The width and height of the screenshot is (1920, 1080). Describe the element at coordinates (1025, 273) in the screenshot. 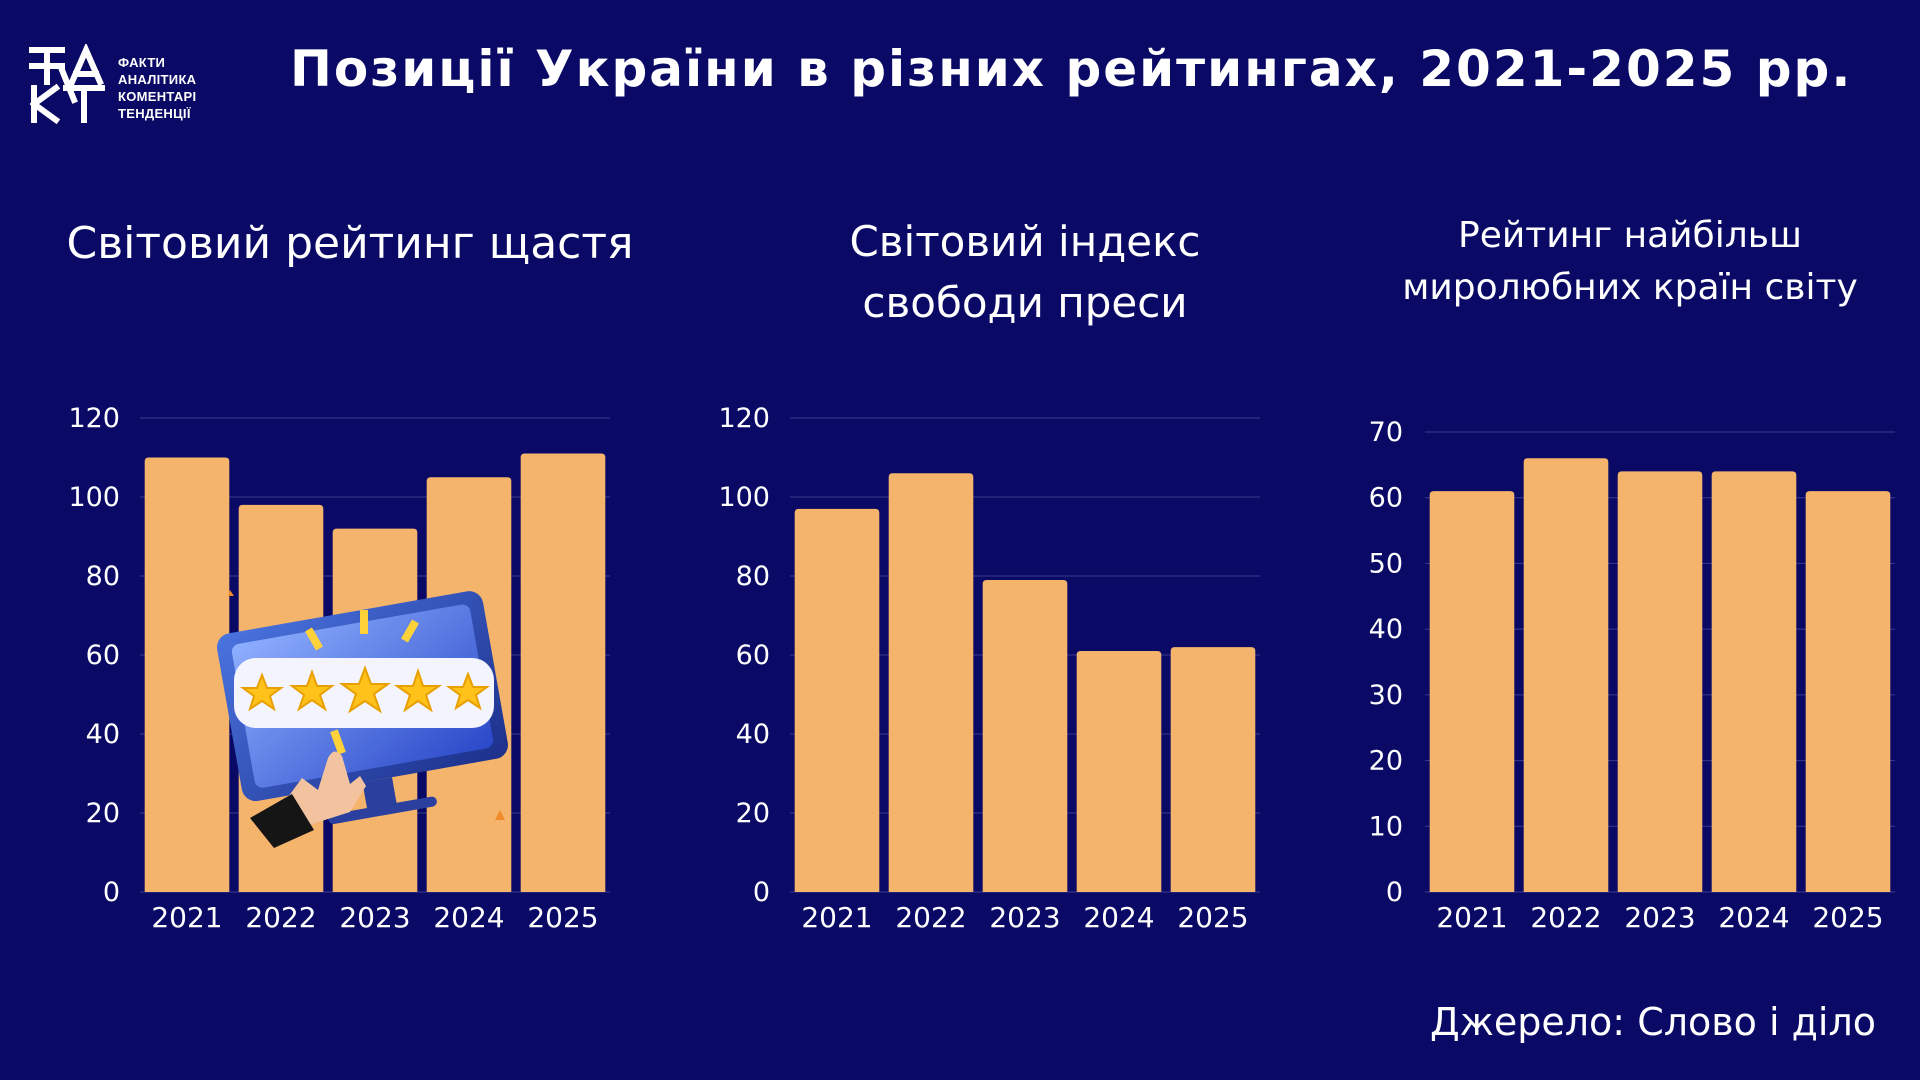

I see `chart-title-press-freedom: Світовий індекс свободи преси` at that location.